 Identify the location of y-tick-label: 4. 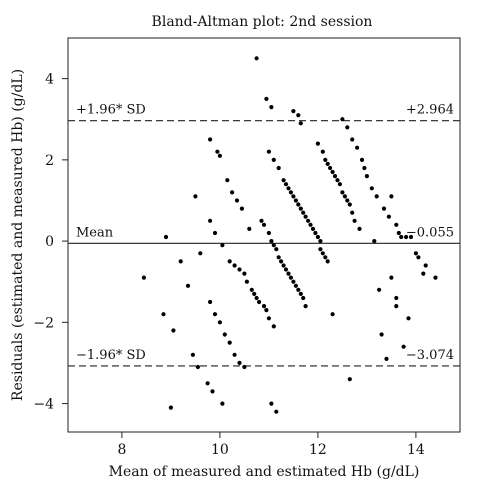
(49, 80).